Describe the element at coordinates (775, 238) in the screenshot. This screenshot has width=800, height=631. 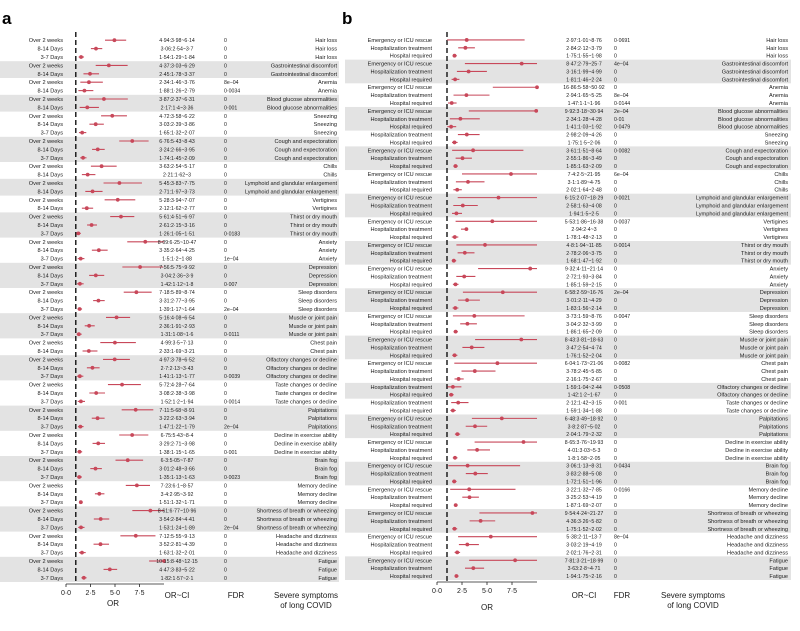
I see `symptom-label: Vertigines` at that location.